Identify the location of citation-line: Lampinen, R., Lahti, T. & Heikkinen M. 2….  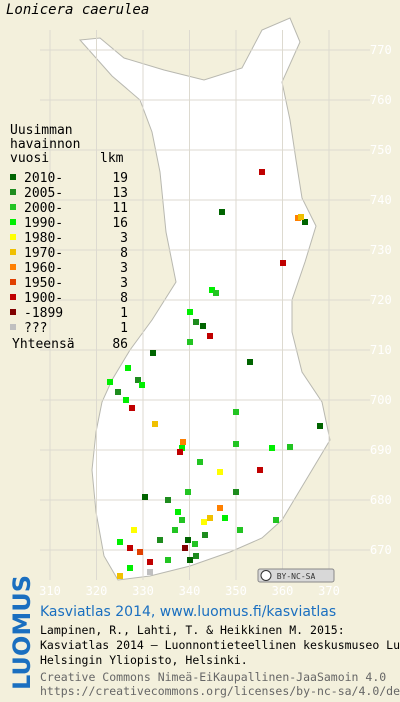
(192, 630).